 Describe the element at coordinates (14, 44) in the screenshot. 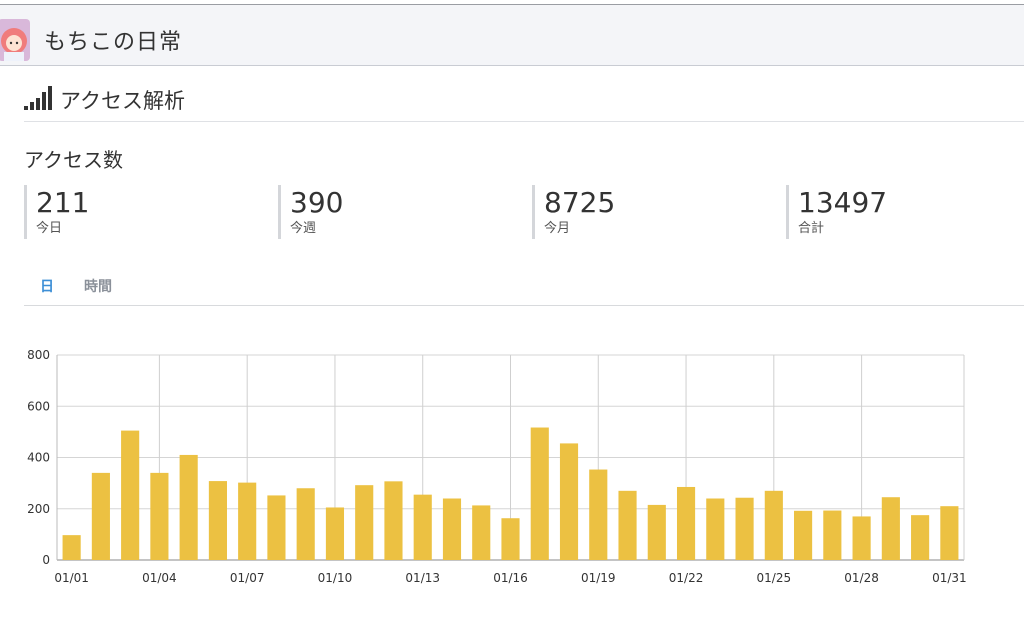

I see `avatar-girl-icon` at that location.